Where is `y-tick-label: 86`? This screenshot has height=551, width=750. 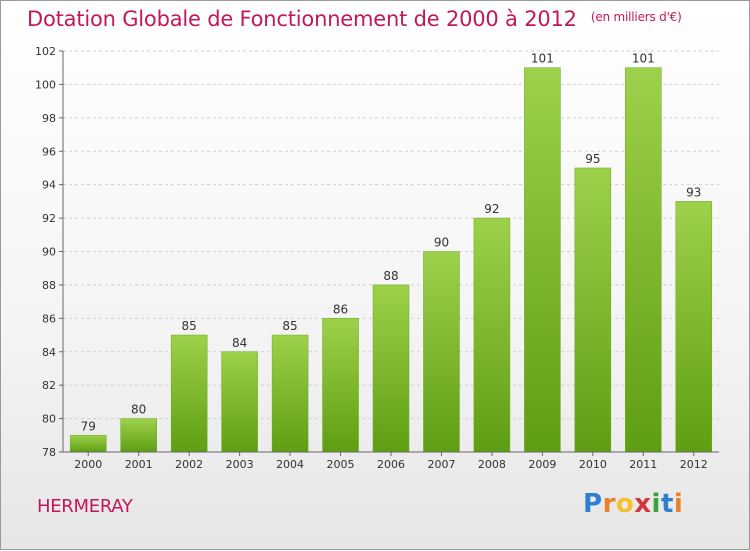
y-tick-label: 86 is located at coordinates (49, 318).